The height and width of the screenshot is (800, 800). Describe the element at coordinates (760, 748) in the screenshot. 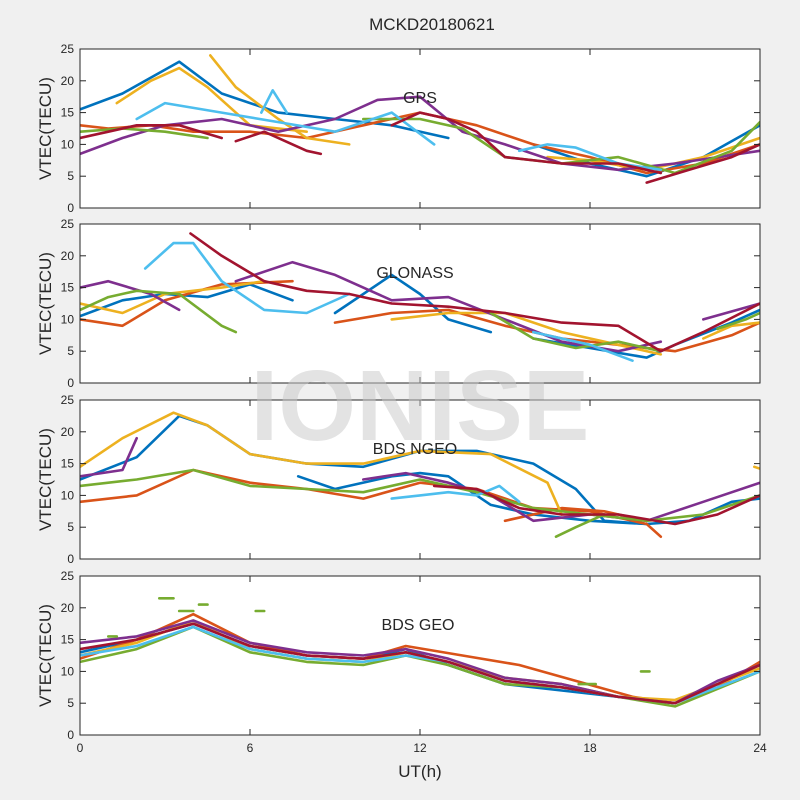

I see `x-tick-label: 24` at that location.